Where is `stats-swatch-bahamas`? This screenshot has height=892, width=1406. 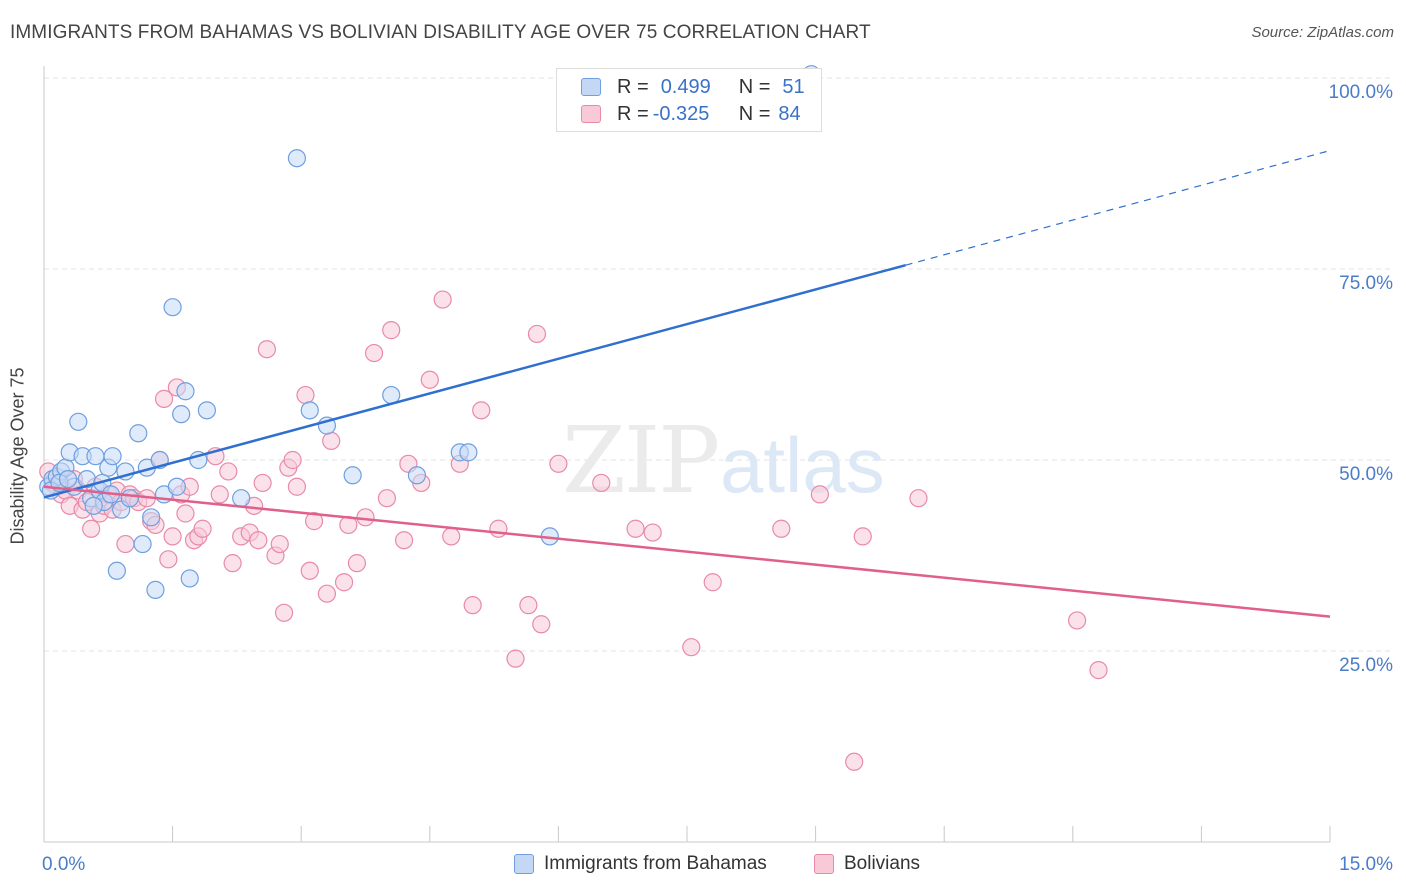 stats-swatch-bahamas is located at coordinates (591, 87).